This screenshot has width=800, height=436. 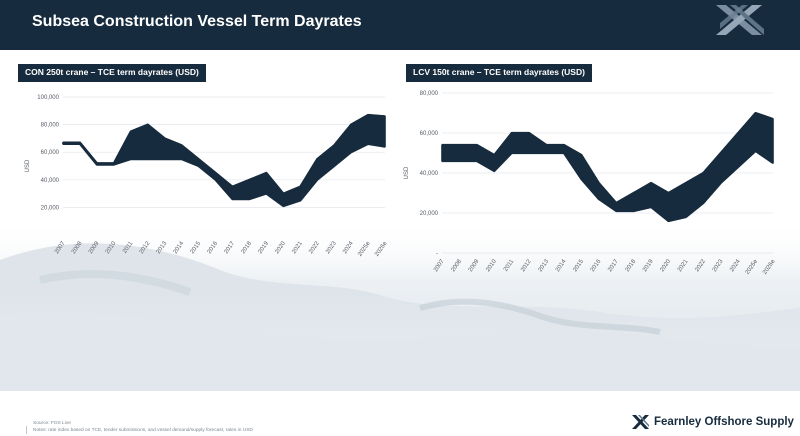 What do you see at coordinates (400, 413) in the screenshot?
I see `footer` at bounding box center [400, 413].